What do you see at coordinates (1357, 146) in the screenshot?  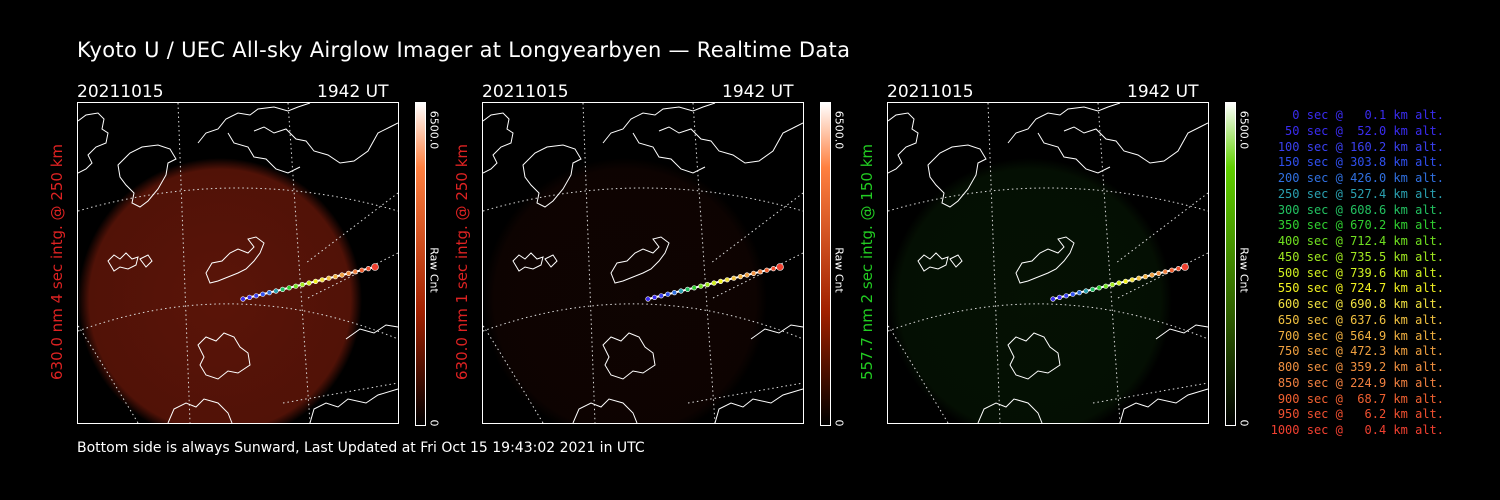 I see `legend-entry: 100 sec @ 160.2 km alt.` at bounding box center [1357, 146].